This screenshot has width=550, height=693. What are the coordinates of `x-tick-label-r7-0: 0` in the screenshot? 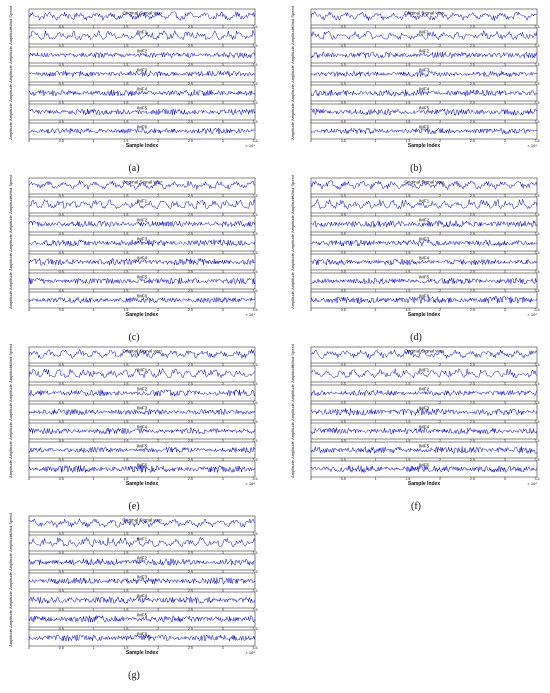 It's located at (29, 648).